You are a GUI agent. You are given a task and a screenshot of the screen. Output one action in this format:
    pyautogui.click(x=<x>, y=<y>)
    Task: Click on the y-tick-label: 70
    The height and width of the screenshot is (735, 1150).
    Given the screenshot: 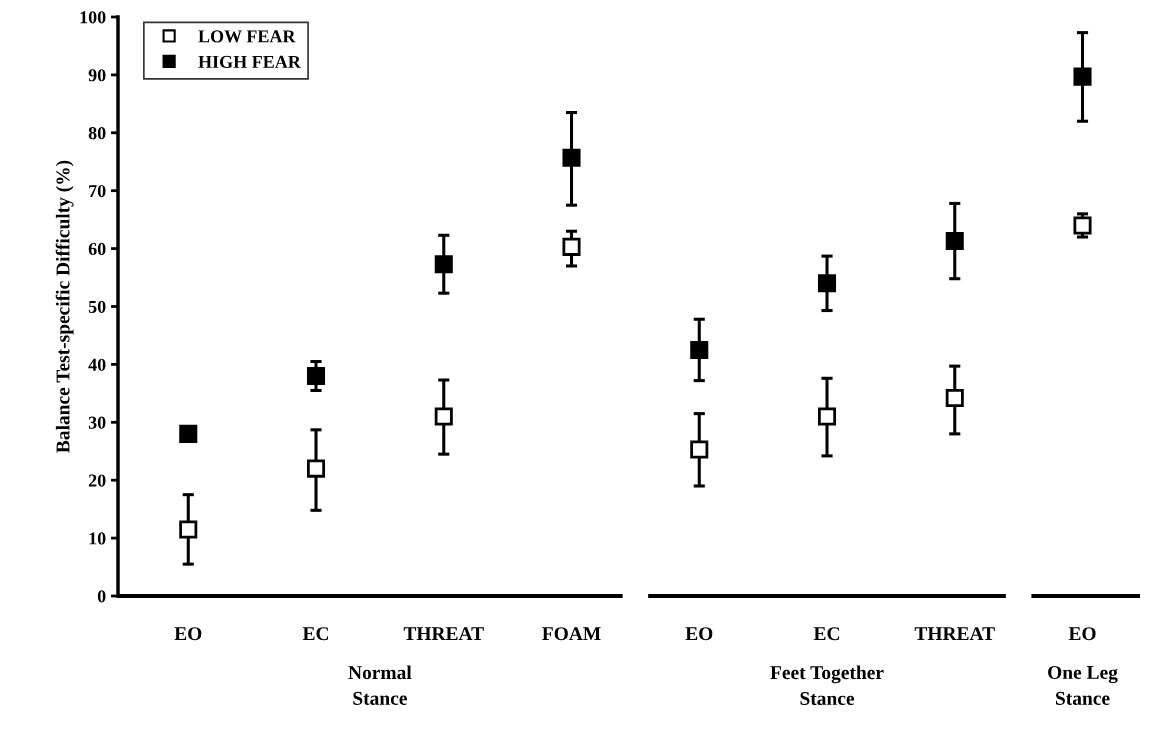 What is the action you would take?
    pyautogui.click(x=97, y=191)
    